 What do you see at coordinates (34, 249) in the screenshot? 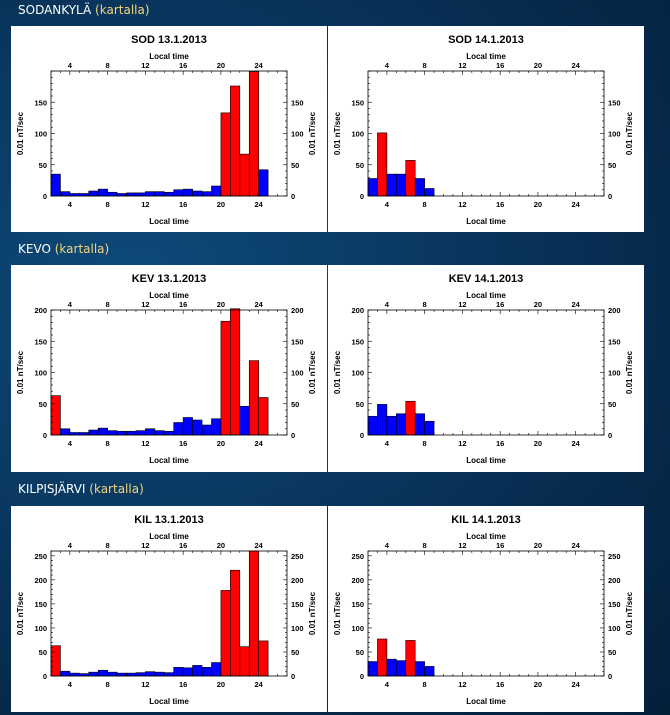
I see `station-name: KEVO` at bounding box center [34, 249].